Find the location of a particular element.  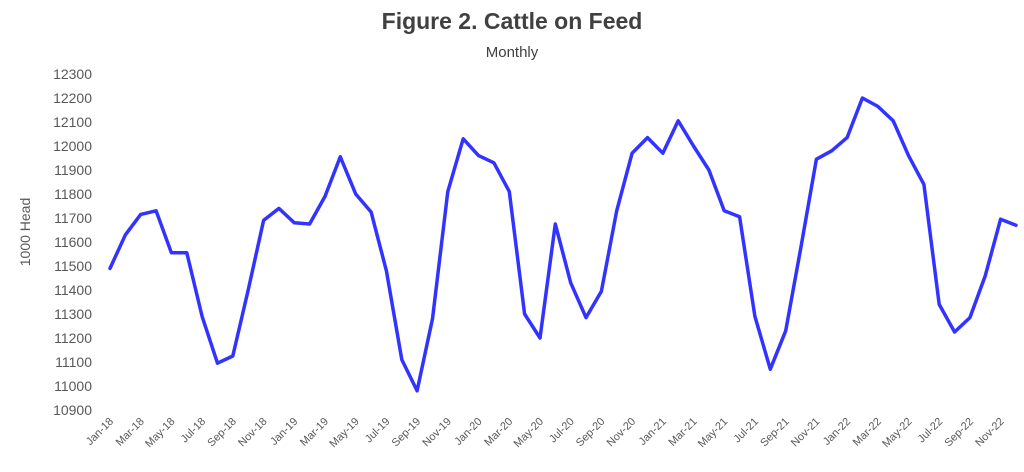

y-tick-label: 11200 is located at coordinates (73, 338).